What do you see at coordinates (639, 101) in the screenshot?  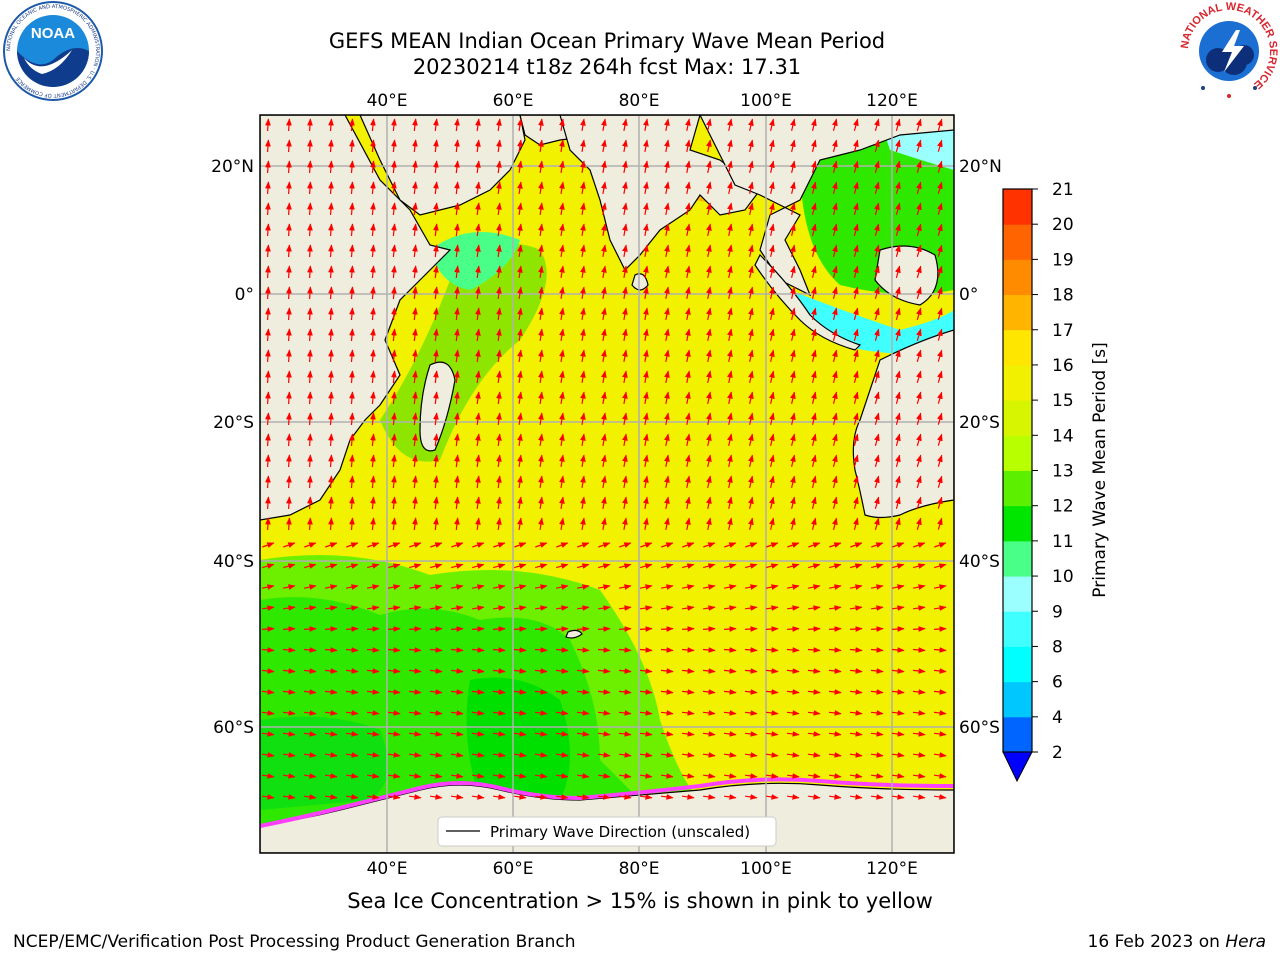 I see `top-lon-label: 80°E` at bounding box center [639, 101].